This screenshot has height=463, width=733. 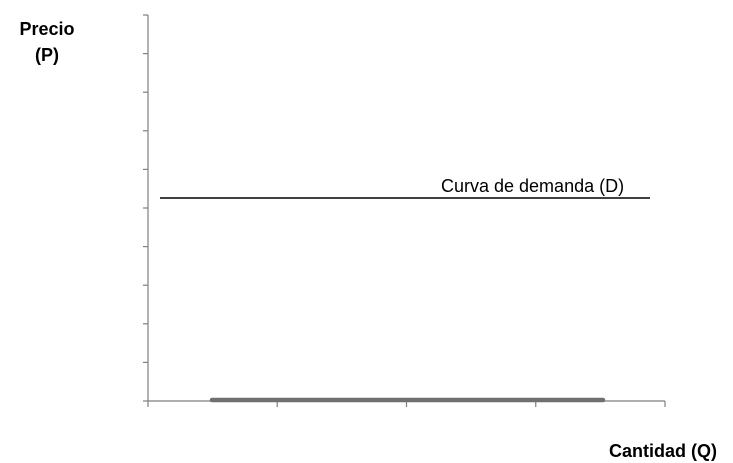 I want to click on x-axis-label: Cantidad (Q), so click(x=663, y=451).